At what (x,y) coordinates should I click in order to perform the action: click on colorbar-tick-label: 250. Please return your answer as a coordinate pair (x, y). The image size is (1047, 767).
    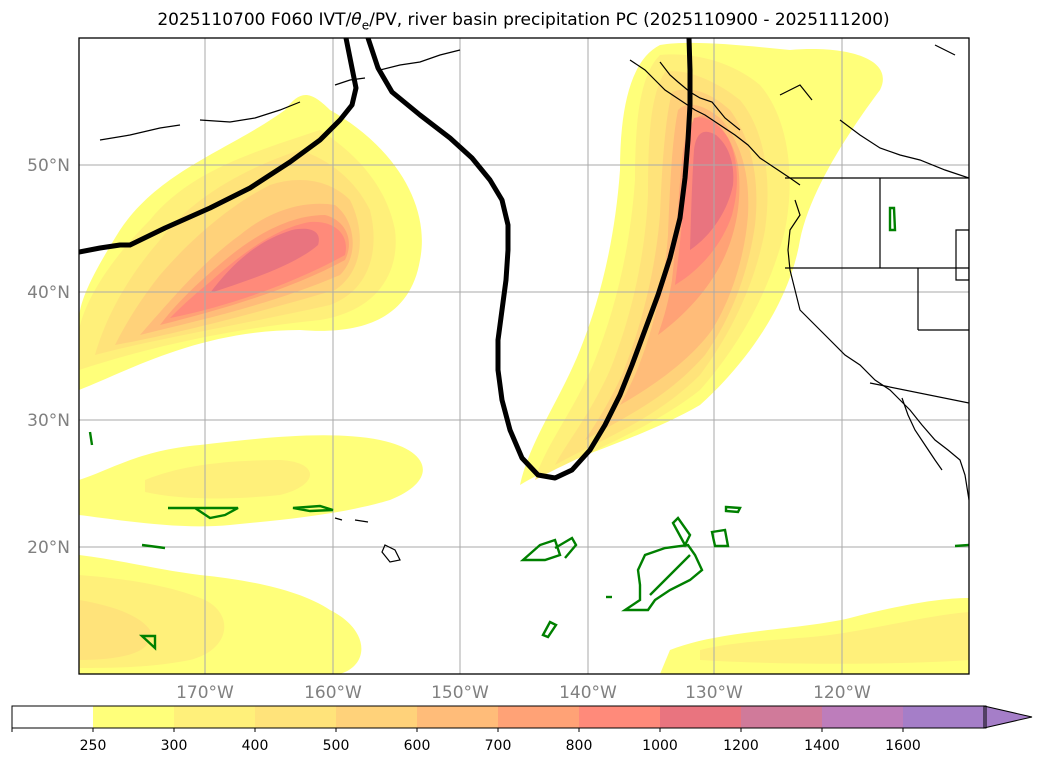
    Looking at the image, I should click on (93, 746).